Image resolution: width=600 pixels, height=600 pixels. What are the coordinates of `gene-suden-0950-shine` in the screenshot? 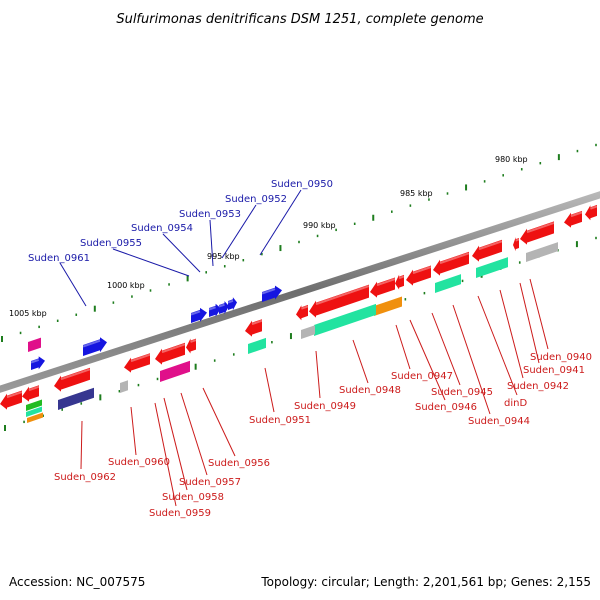 It's located at (268, 291).